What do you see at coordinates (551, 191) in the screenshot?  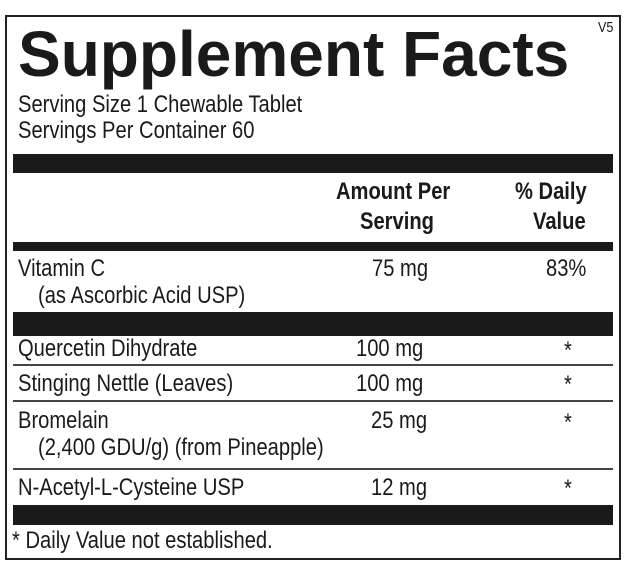 I see `header-dv: % Daily` at bounding box center [551, 191].